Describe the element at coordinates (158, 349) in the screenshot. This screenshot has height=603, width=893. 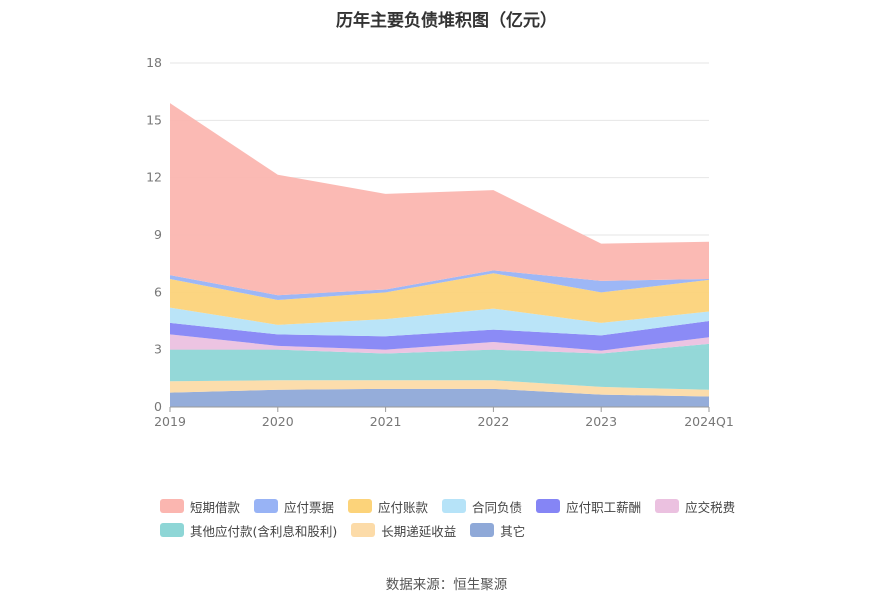
I see `y-tick-label: 3` at that location.